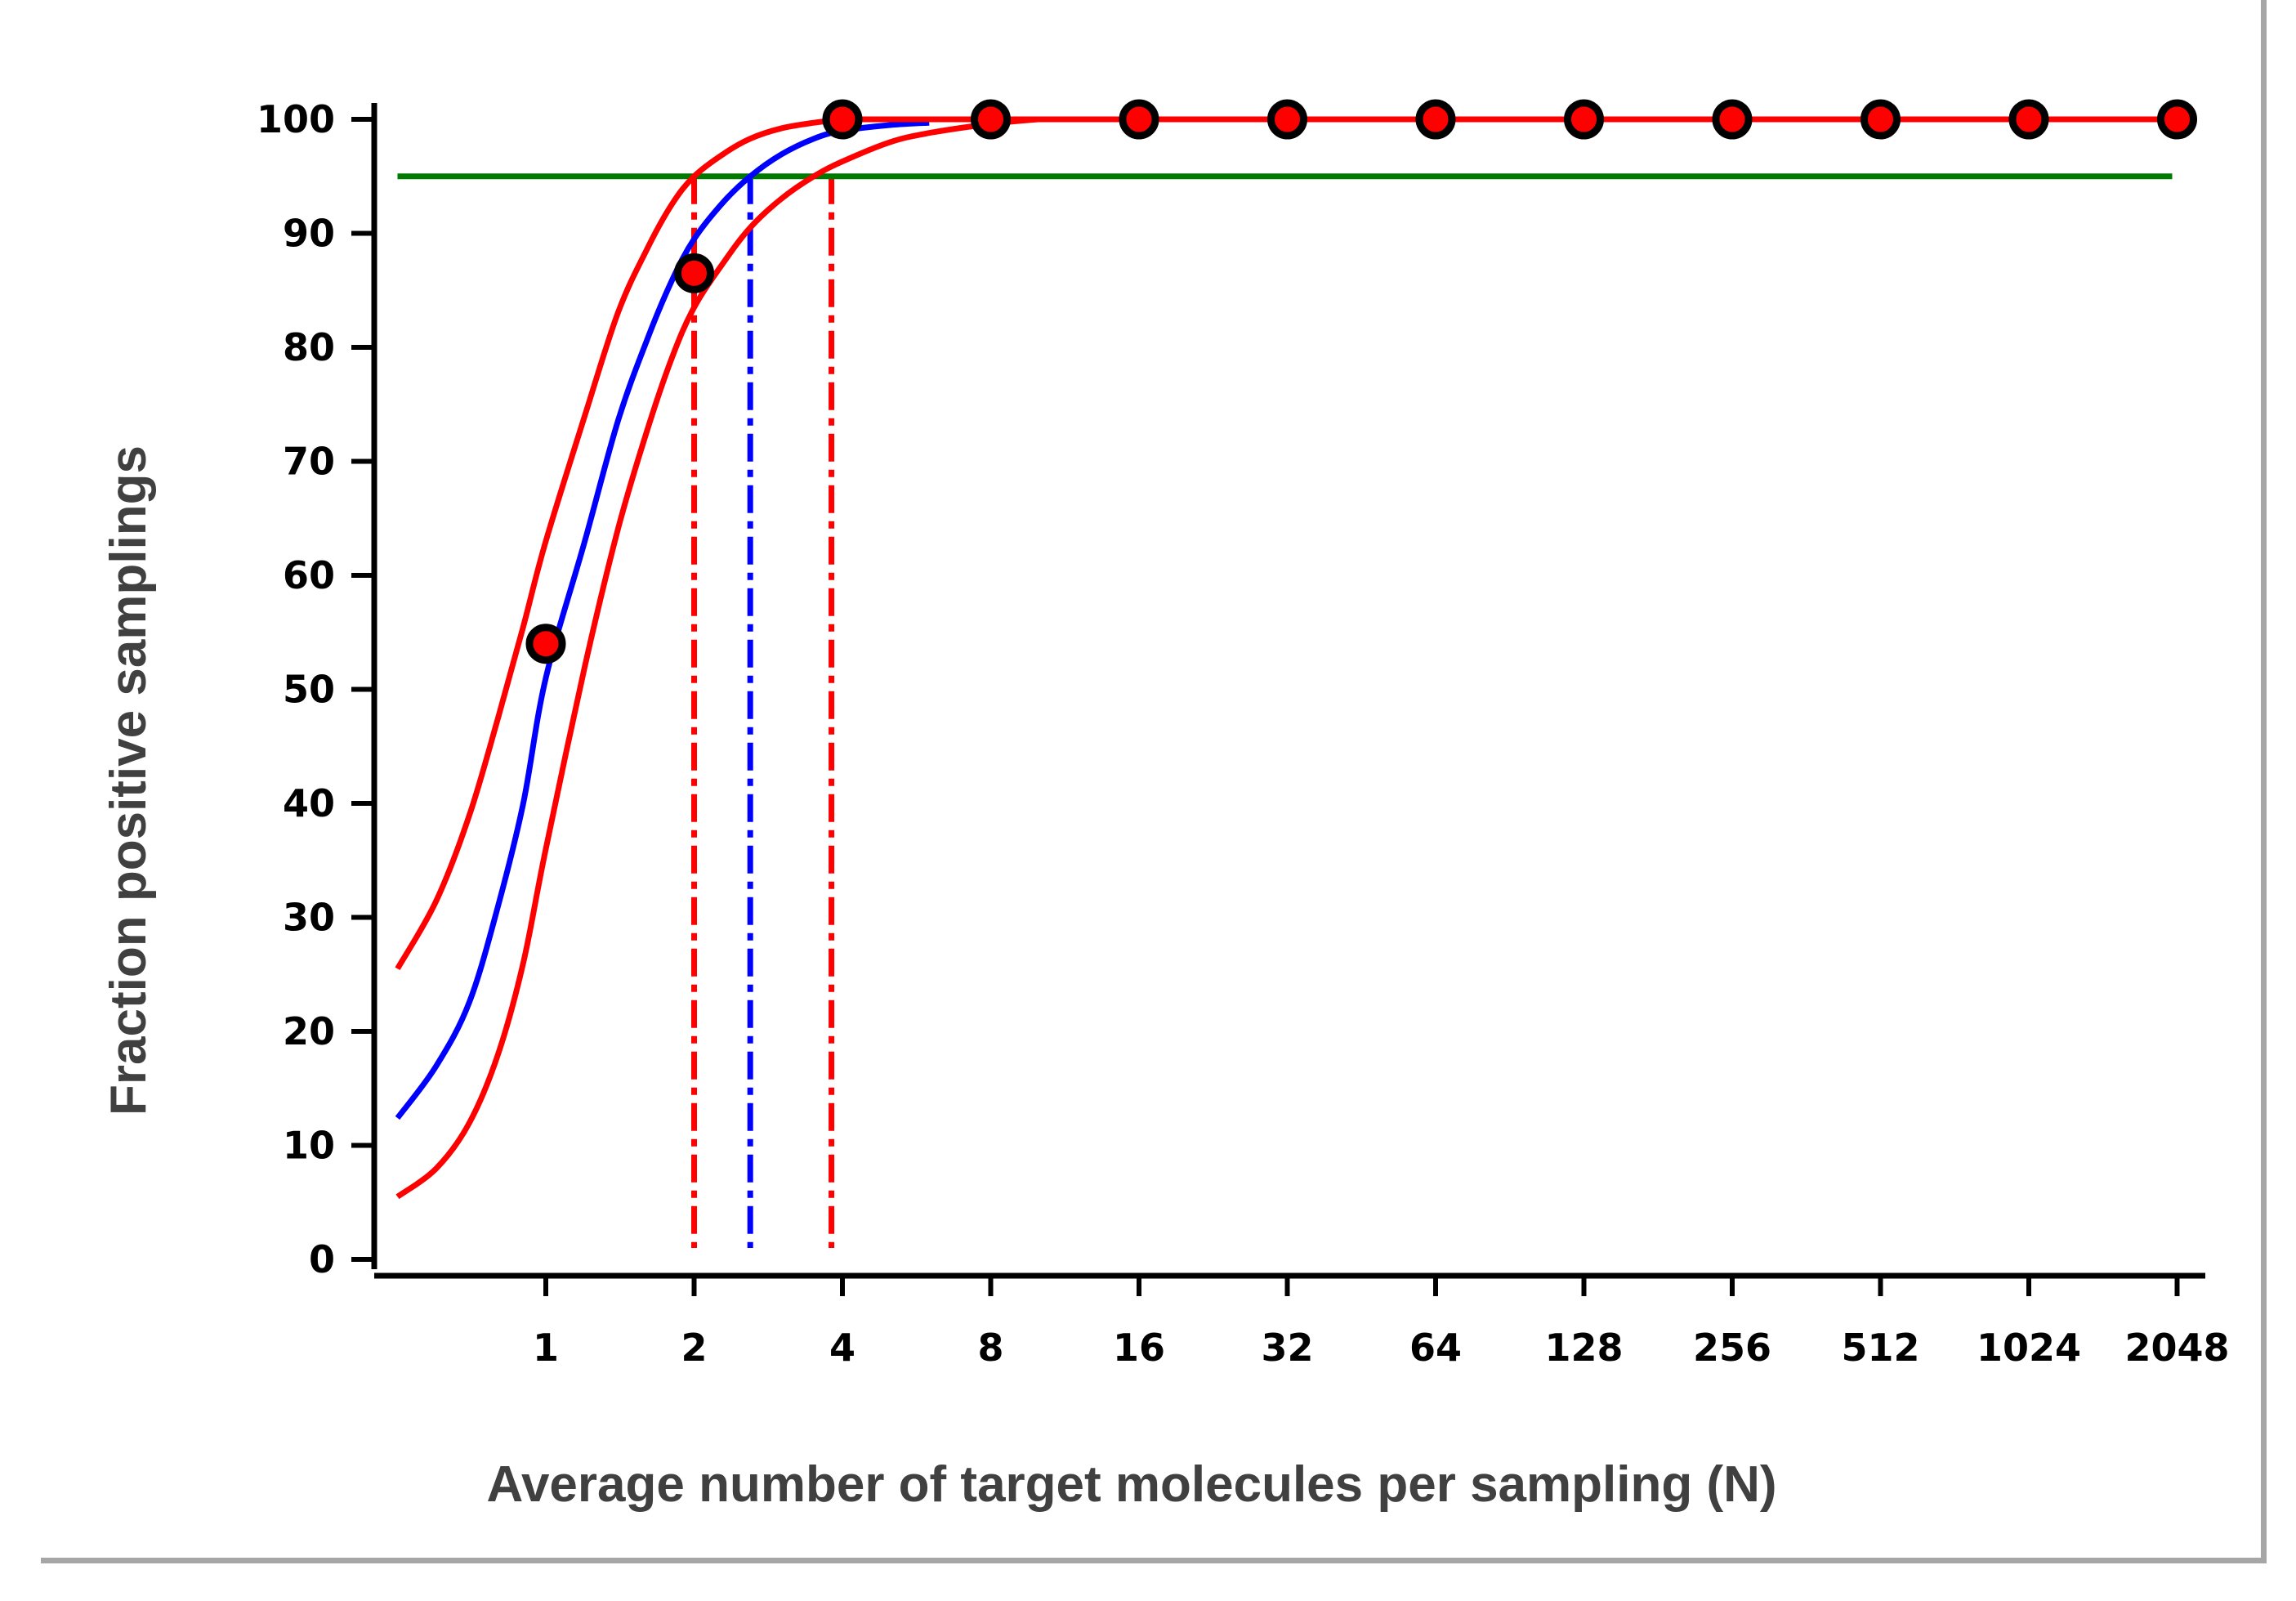 The width and height of the screenshot is (2296, 1601). What do you see at coordinates (842, 1348) in the screenshot?
I see `x-tick-label: 4` at bounding box center [842, 1348].